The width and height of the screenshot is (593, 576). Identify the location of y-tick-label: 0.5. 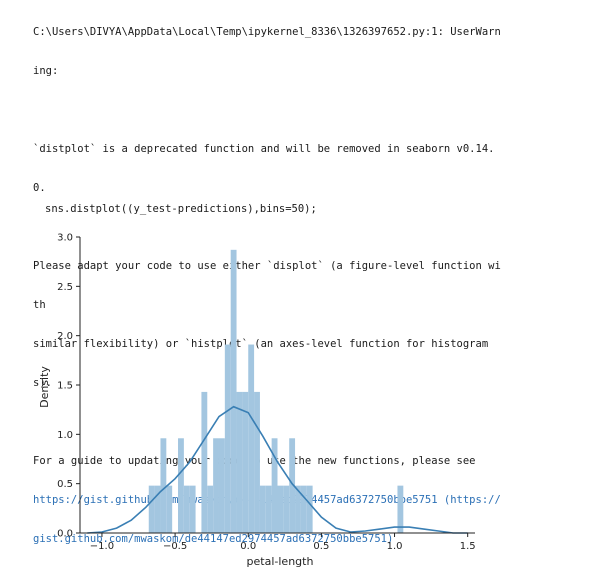
(65, 484).